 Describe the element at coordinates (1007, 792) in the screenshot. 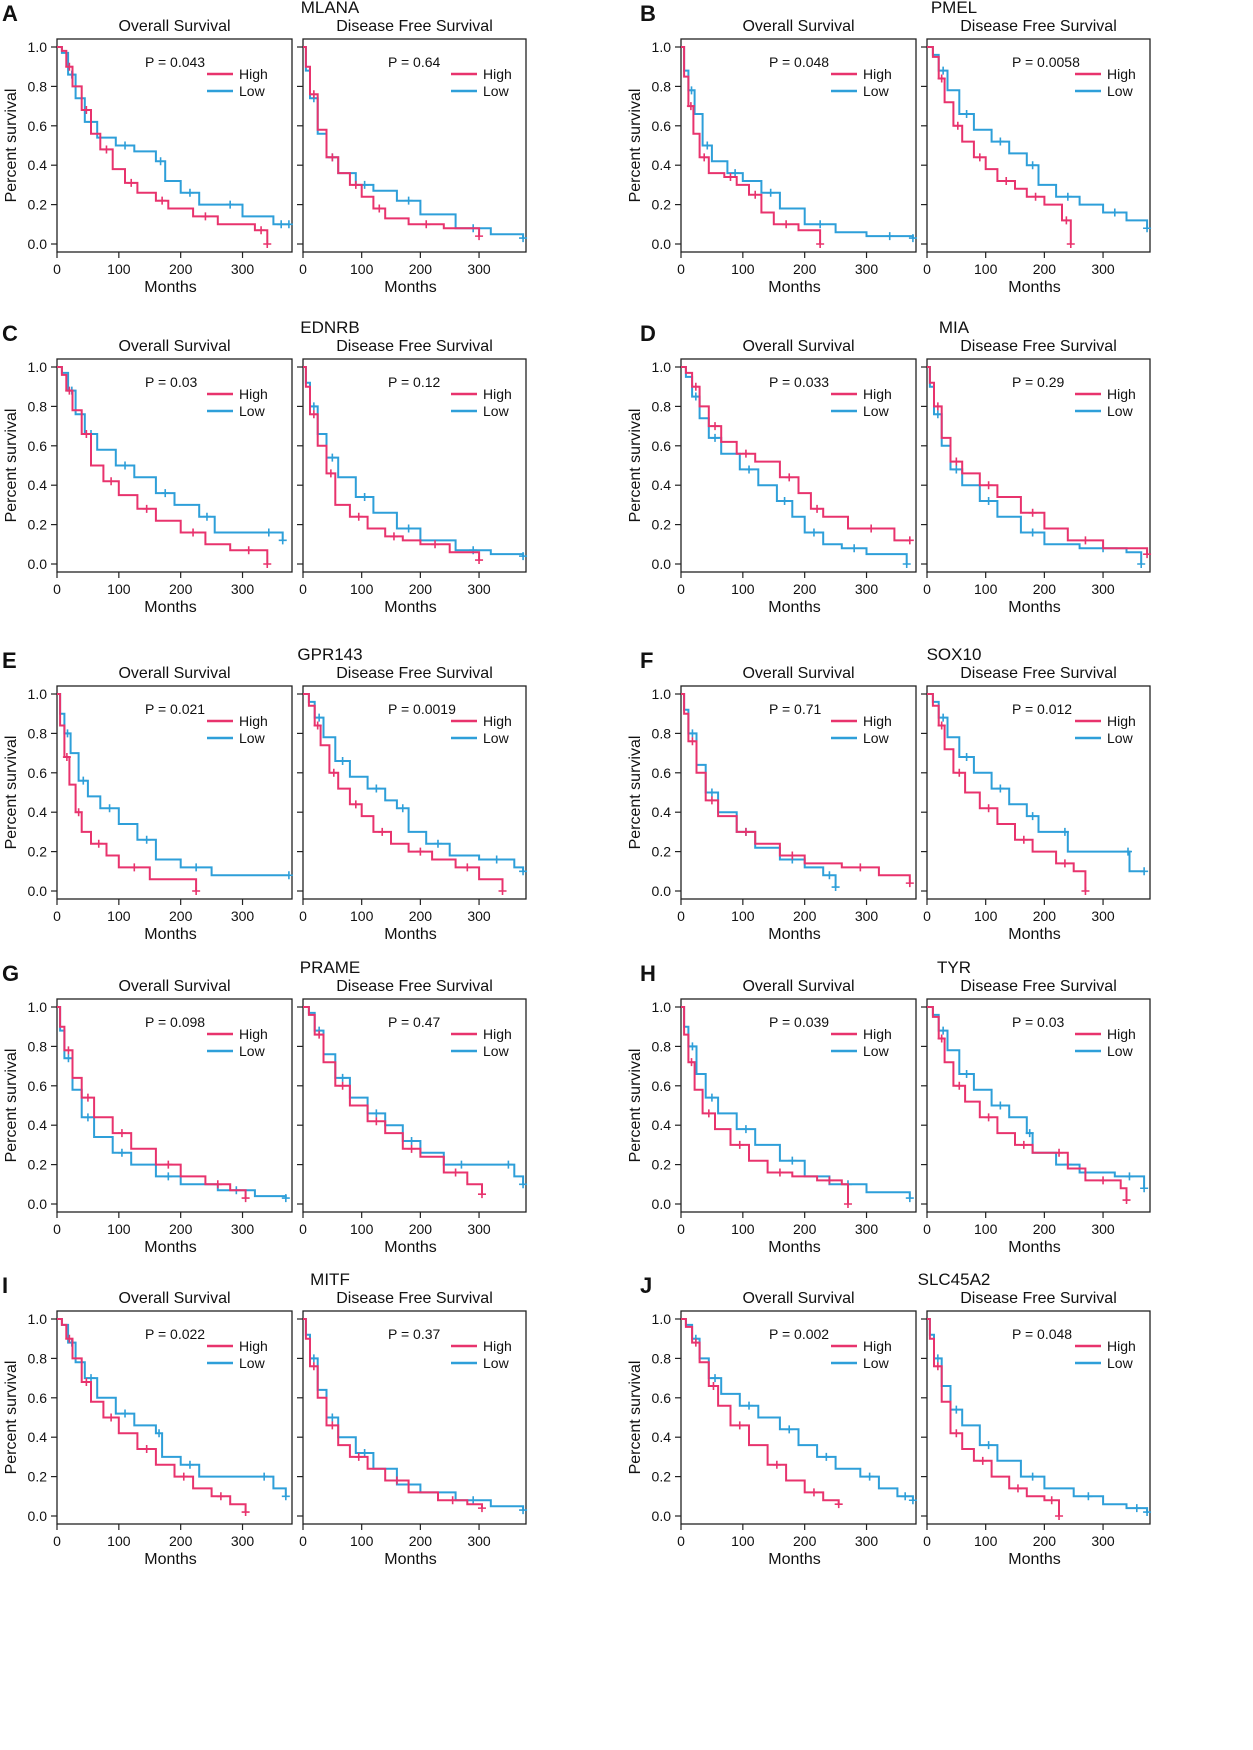

I see `high-expression-curve` at that location.